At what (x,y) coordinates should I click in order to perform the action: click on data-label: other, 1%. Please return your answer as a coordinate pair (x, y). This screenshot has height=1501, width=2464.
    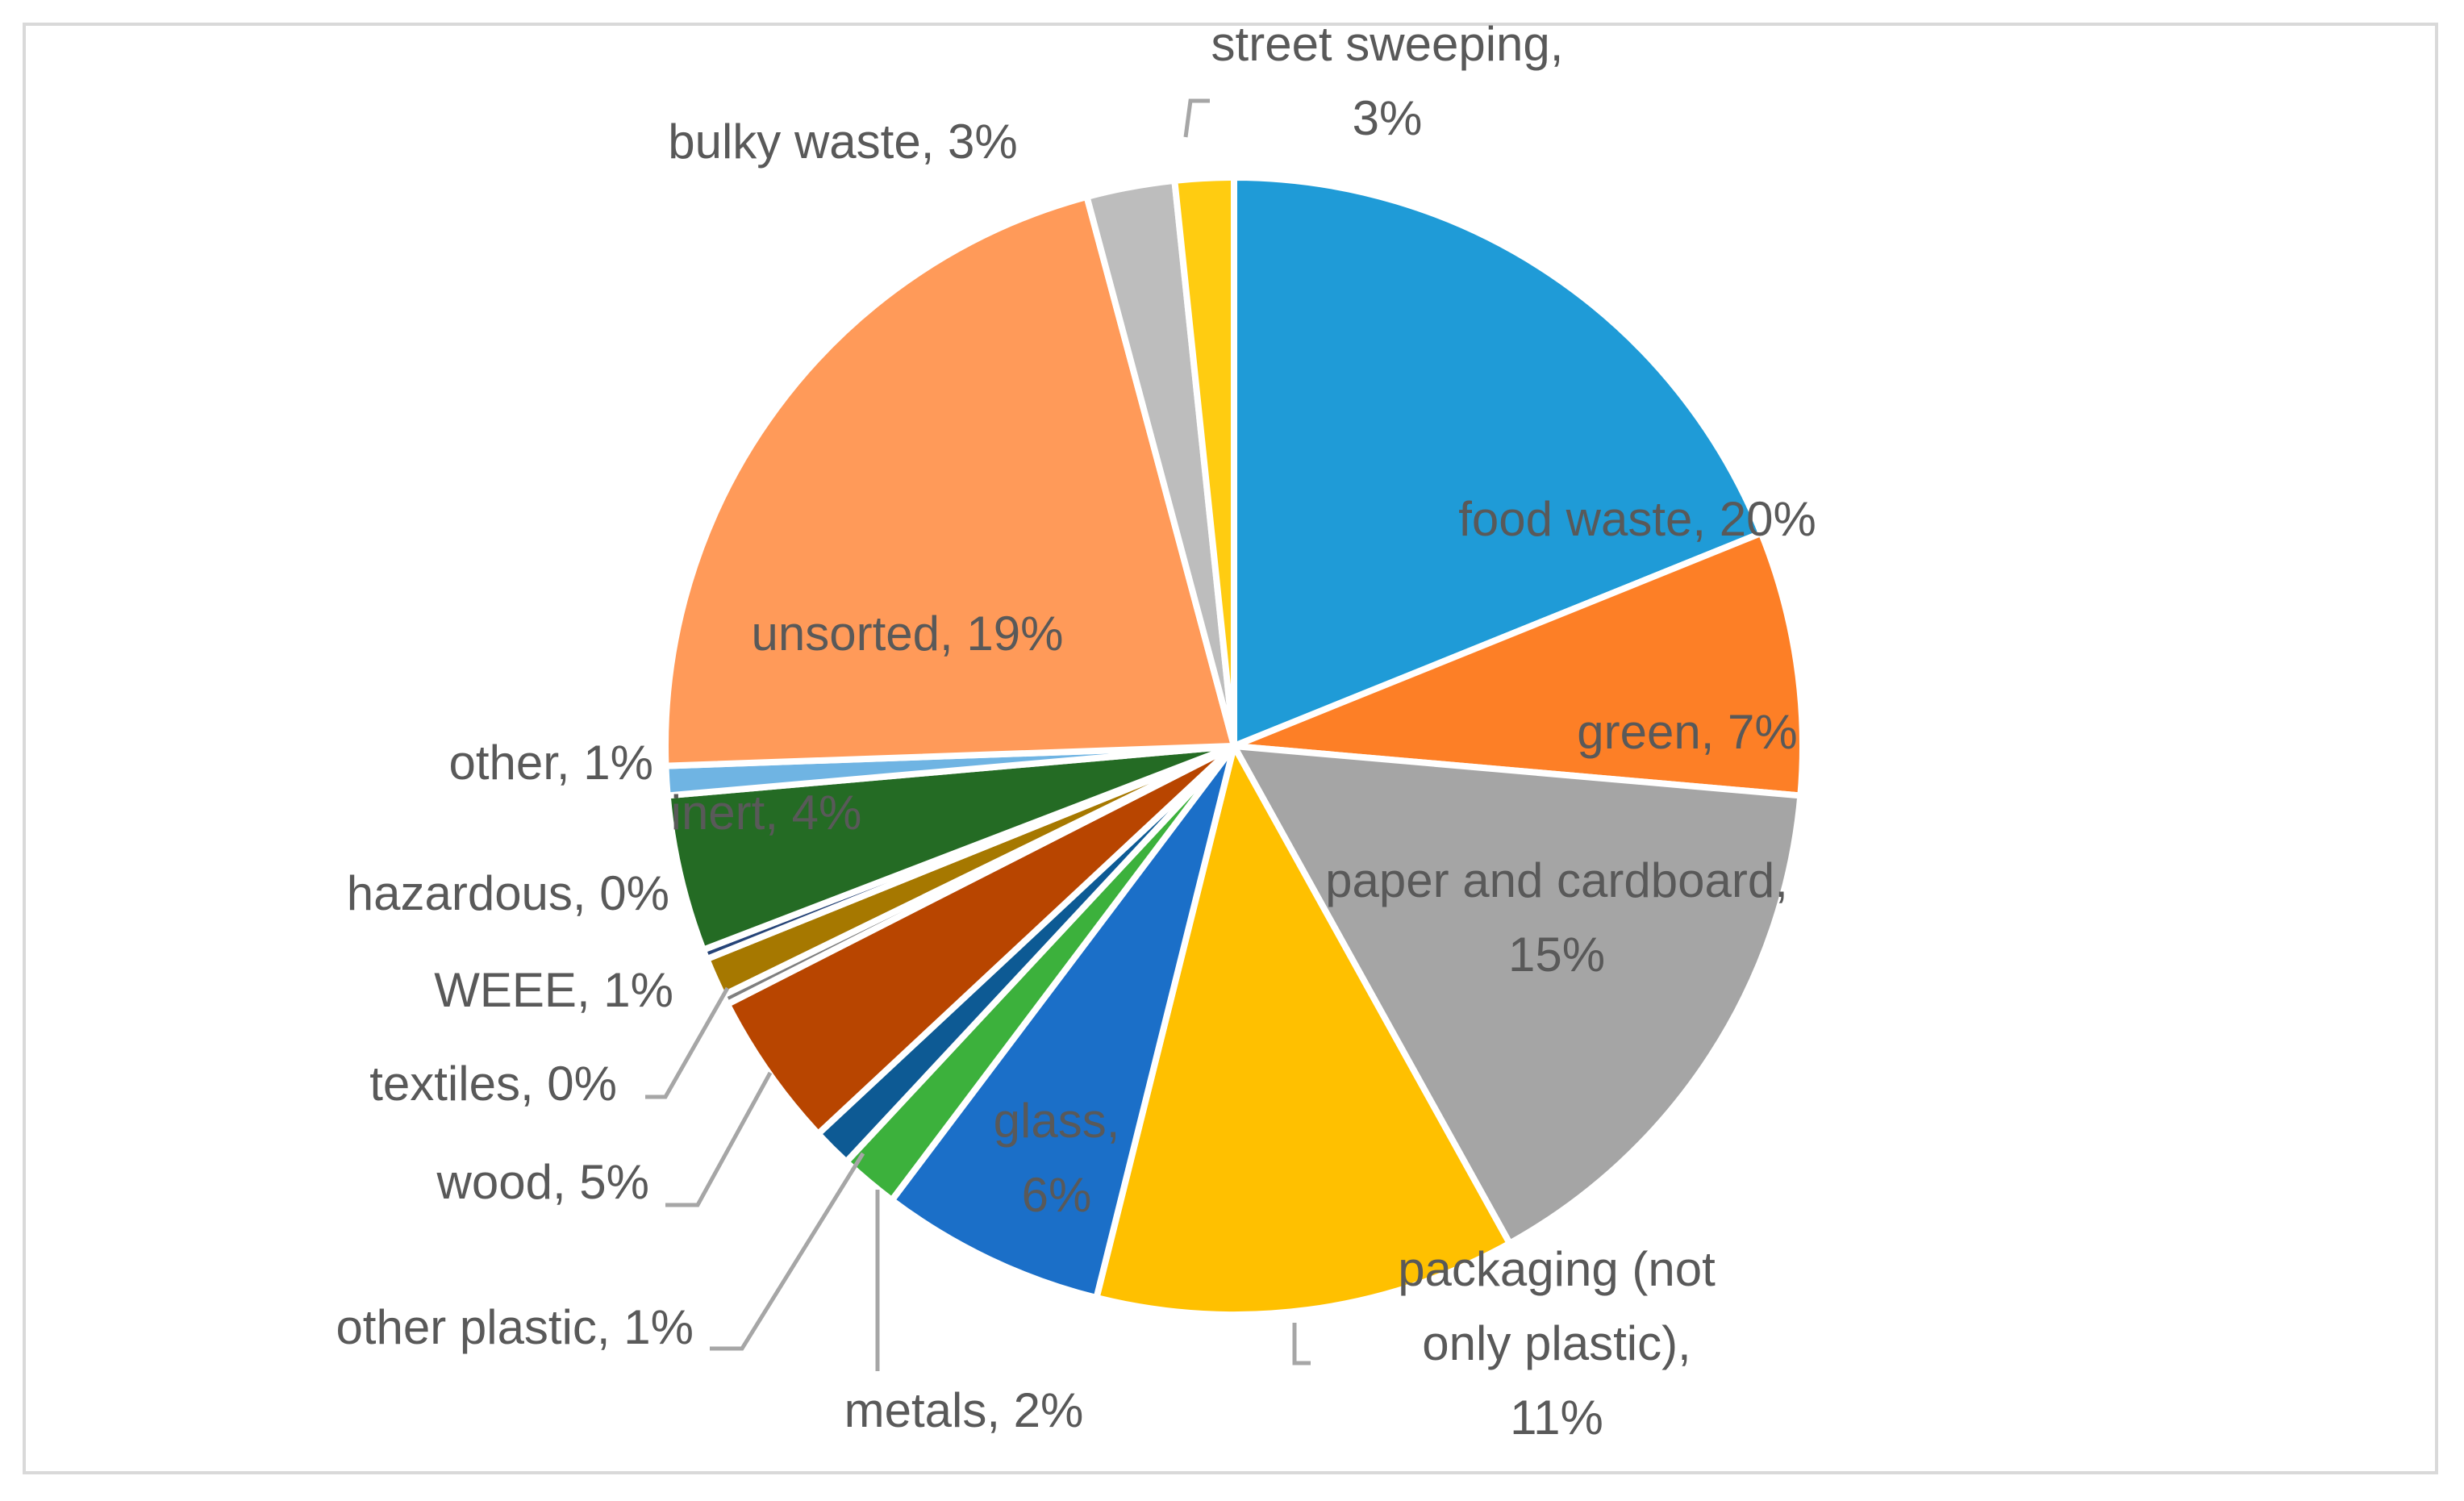
    Looking at the image, I should click on (550, 763).